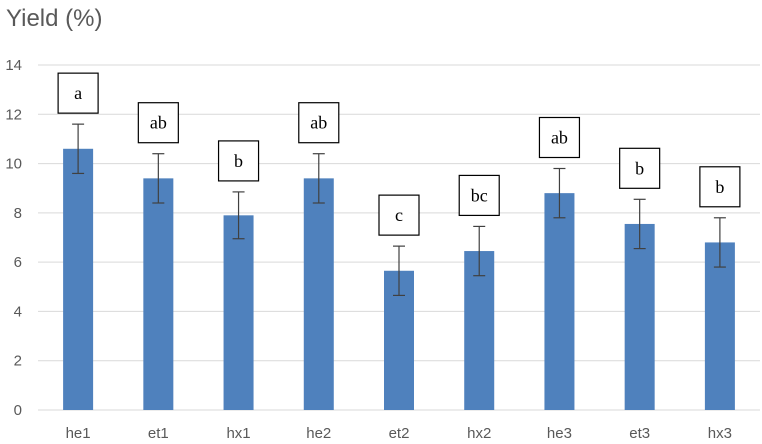 Image resolution: width=762 pixels, height=444 pixels. I want to click on x-tick-label: et2, so click(399, 433).